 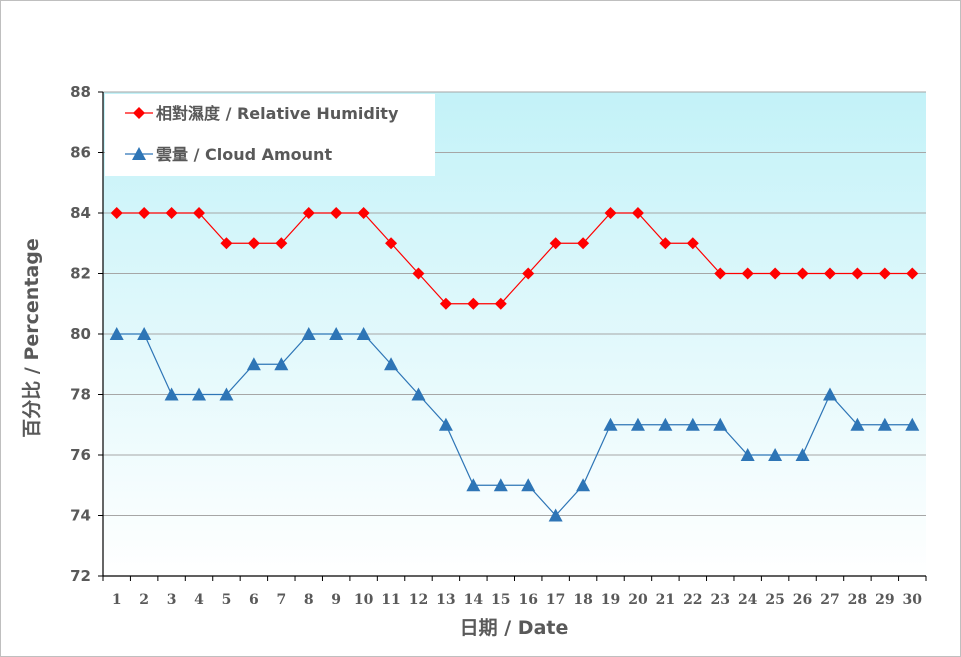 I want to click on x-tick-label: 7, so click(x=281, y=600).